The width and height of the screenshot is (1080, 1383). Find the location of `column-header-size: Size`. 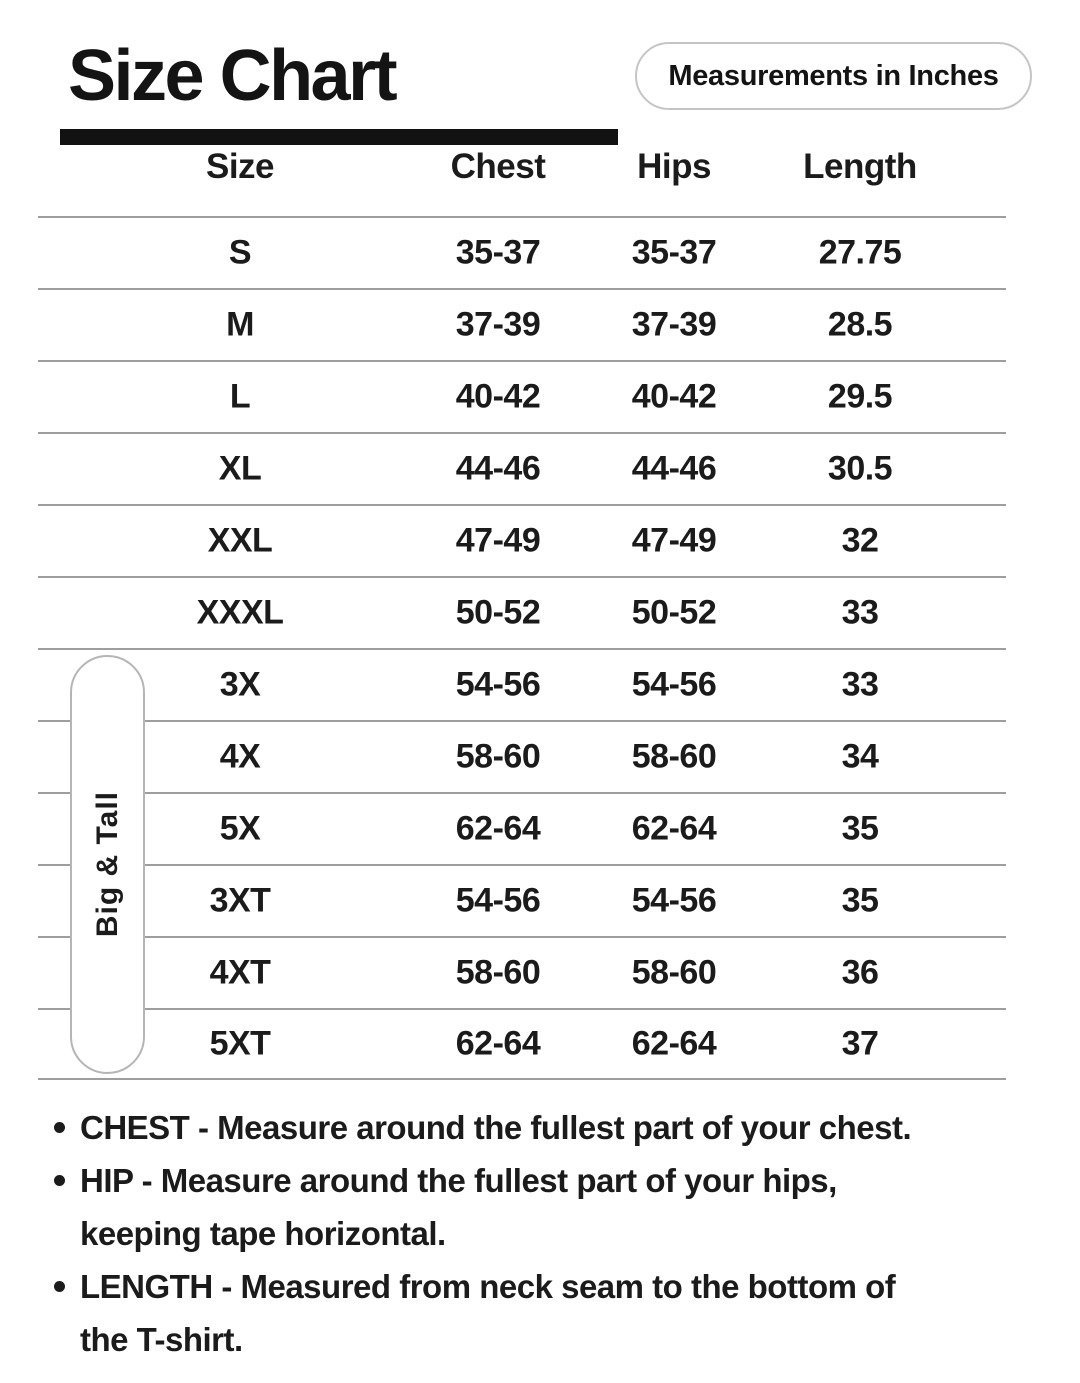

column-header-size: Size is located at coordinates (240, 167).